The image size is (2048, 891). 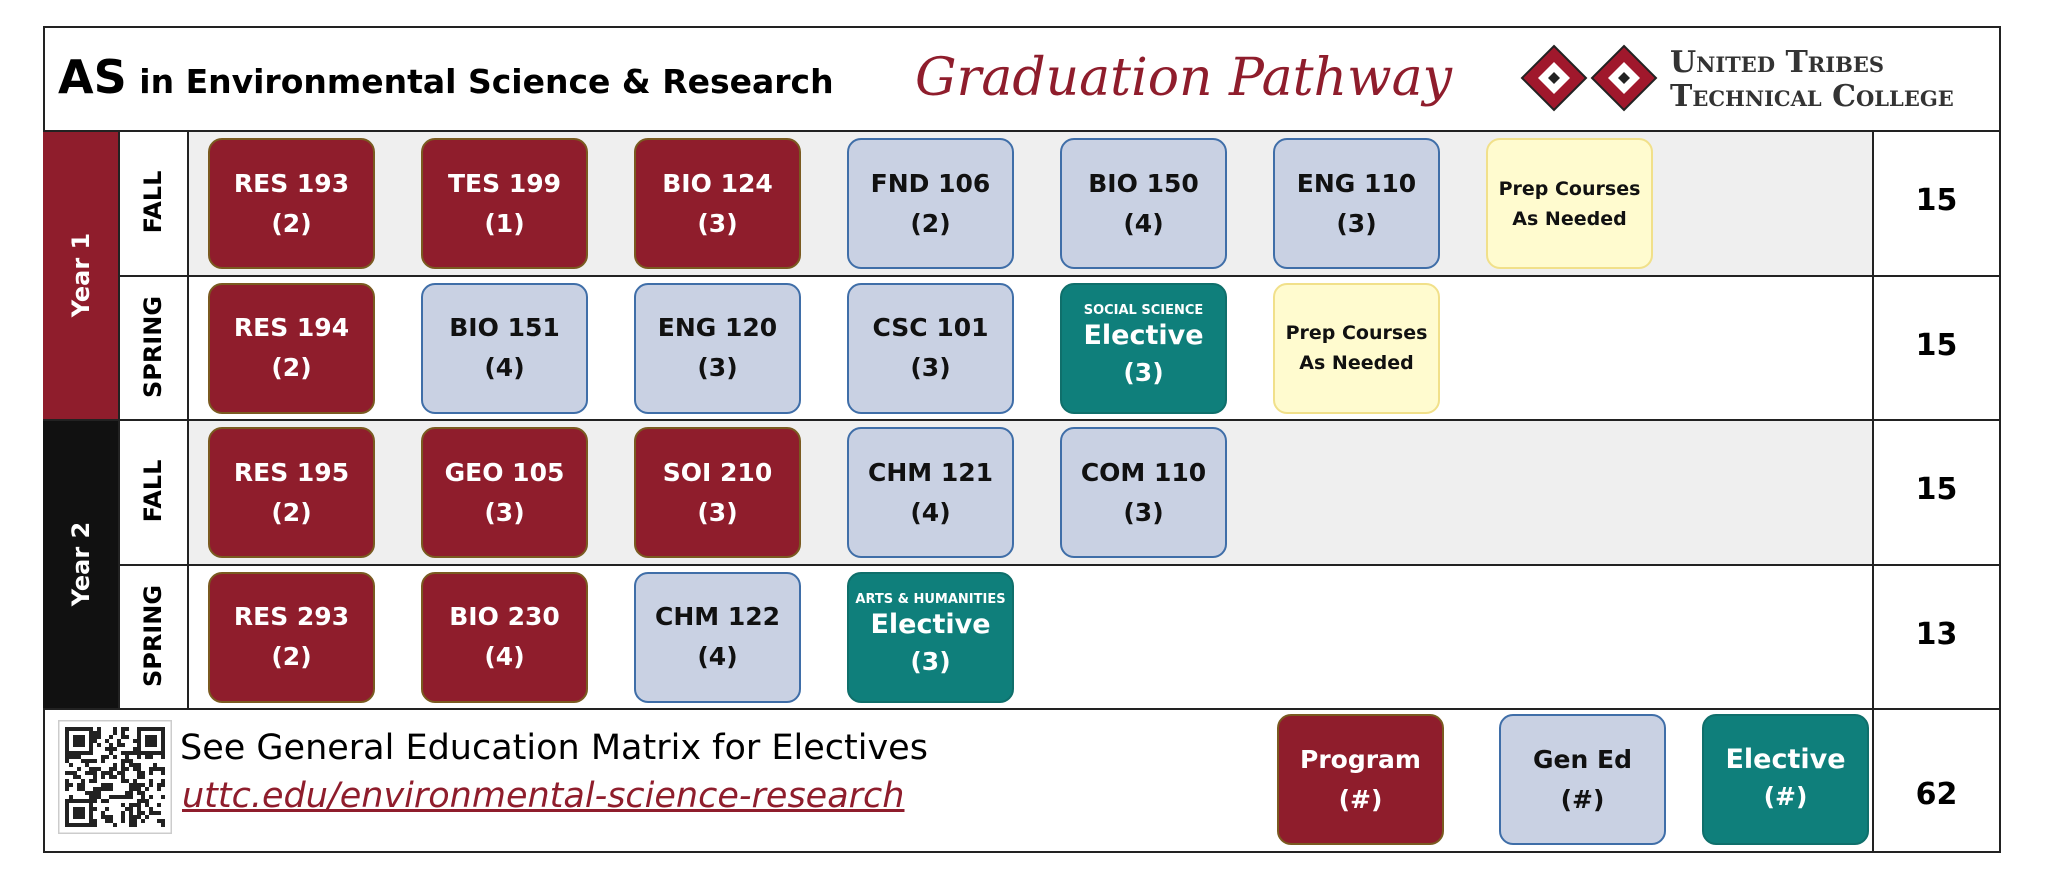 I want to click on course-box: CSC 101 (3), so click(x=930, y=348).